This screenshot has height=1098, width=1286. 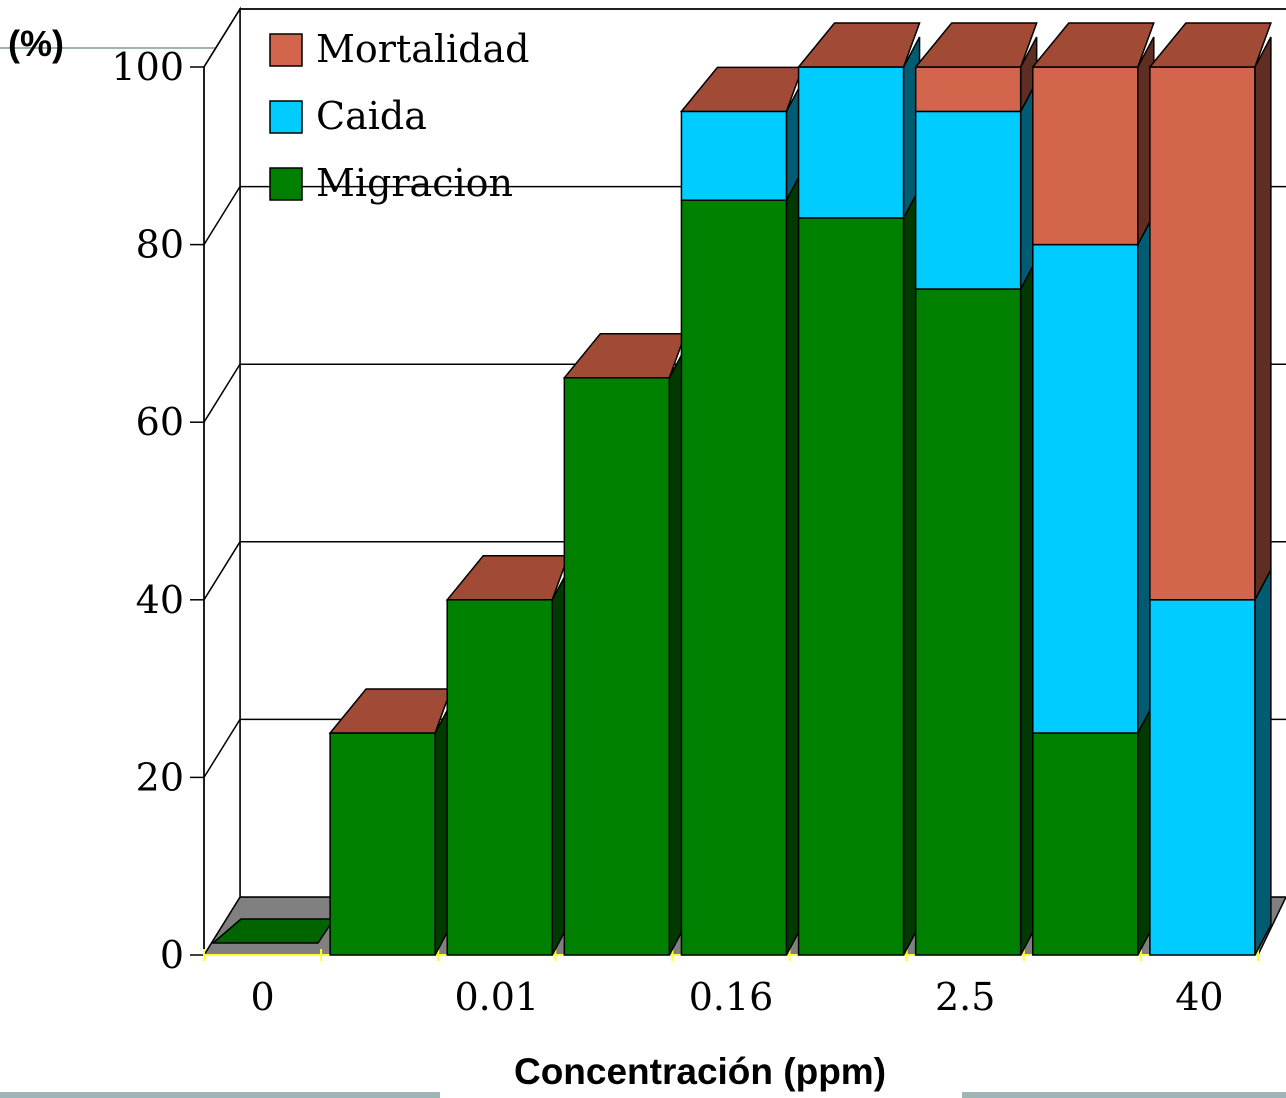 I want to click on x-tick-label: 2.5, so click(x=965, y=997).